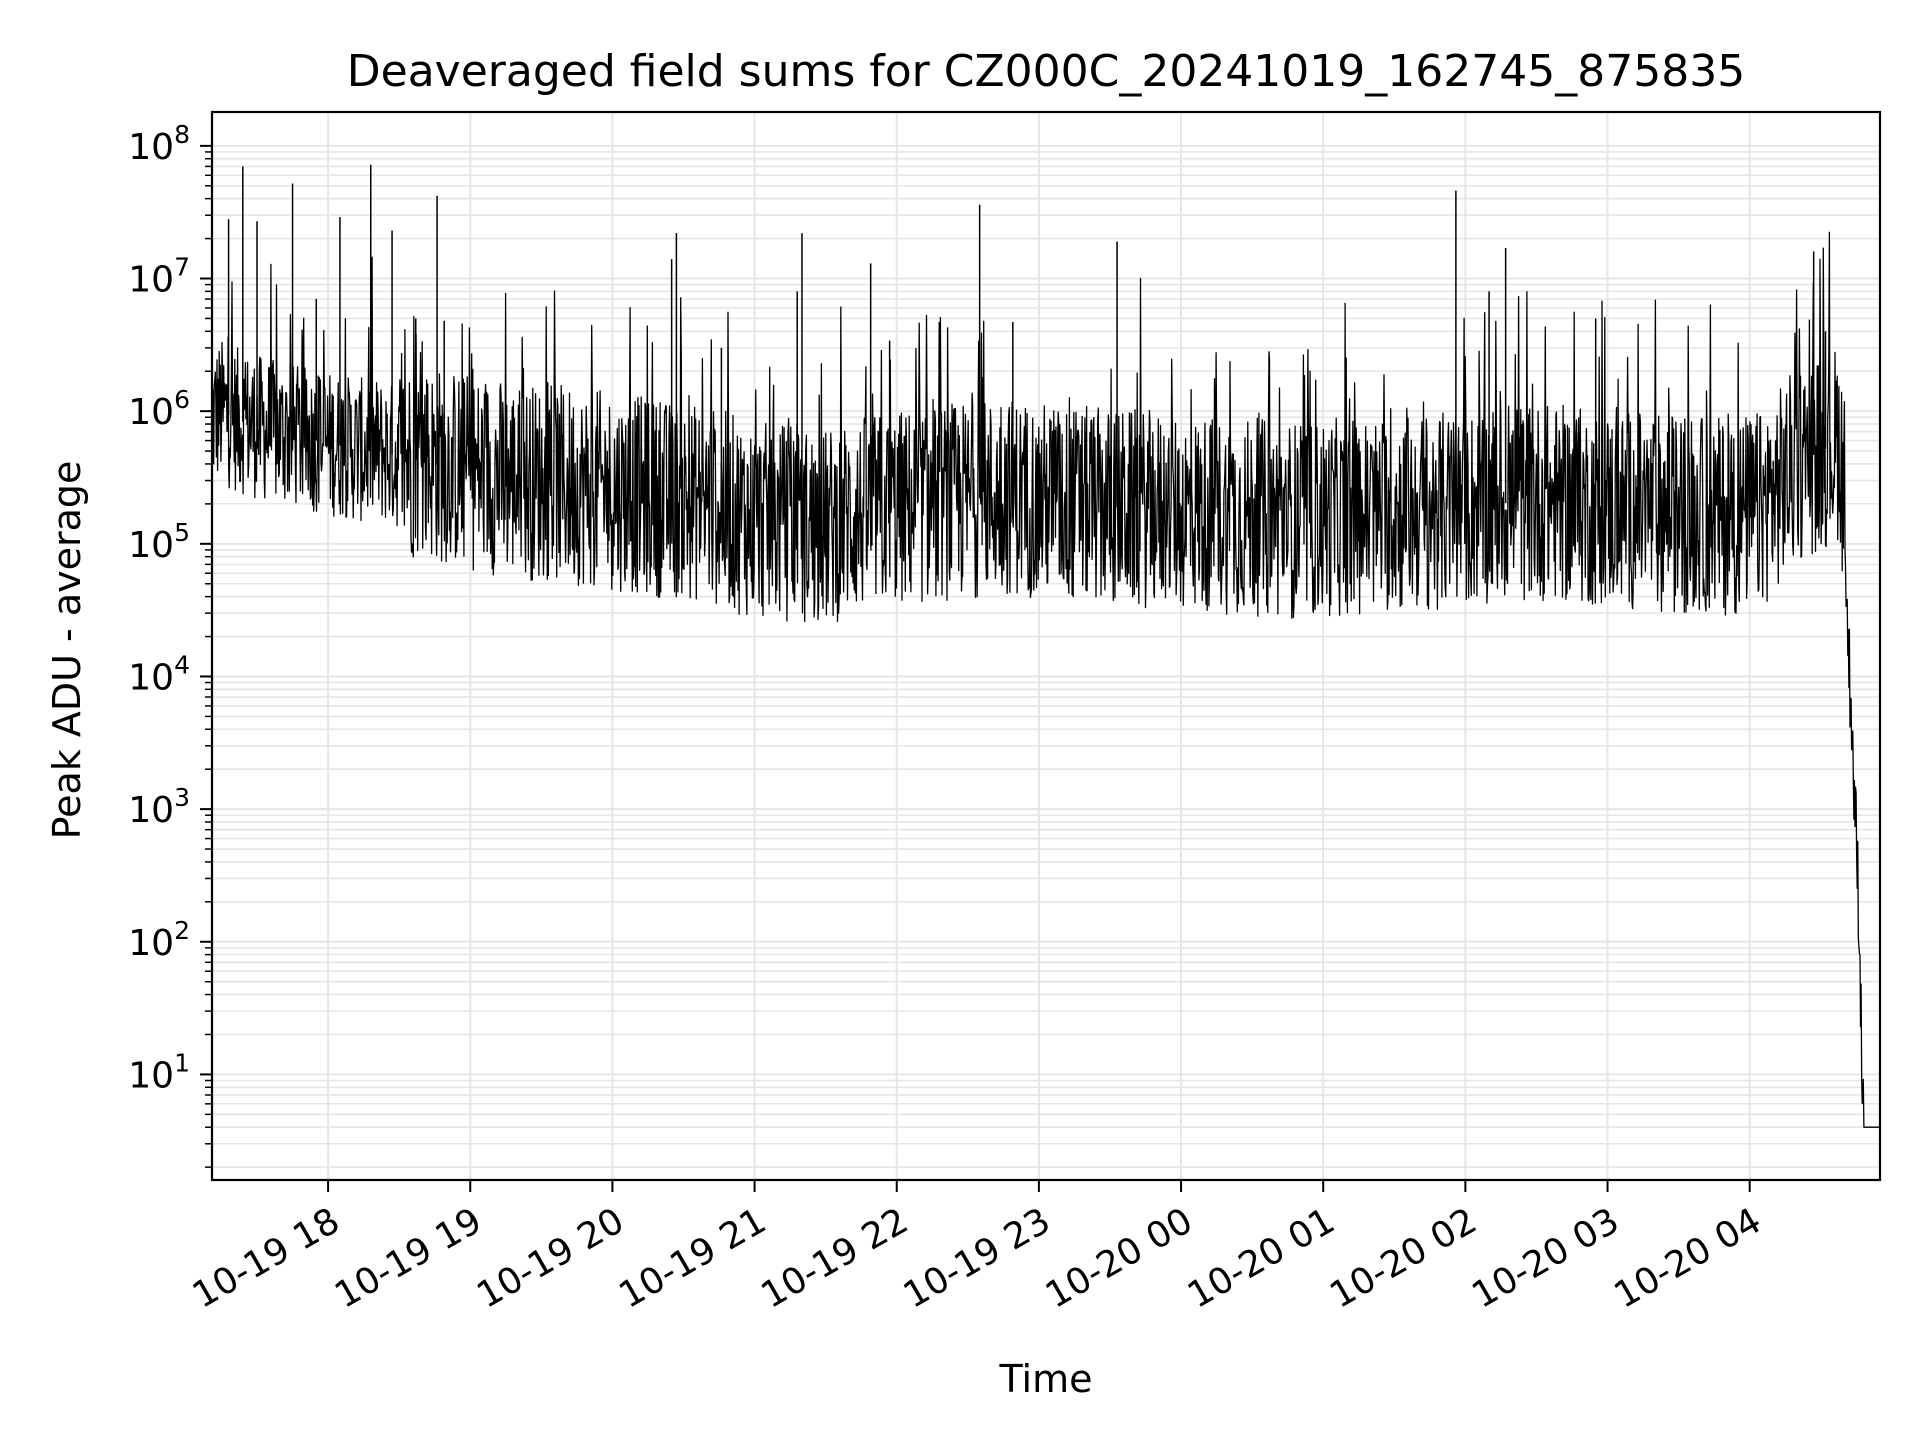 The height and width of the screenshot is (1440, 1920). What do you see at coordinates (159, 674) in the screenshot?
I see `y-tick-label: 10⁴` at bounding box center [159, 674].